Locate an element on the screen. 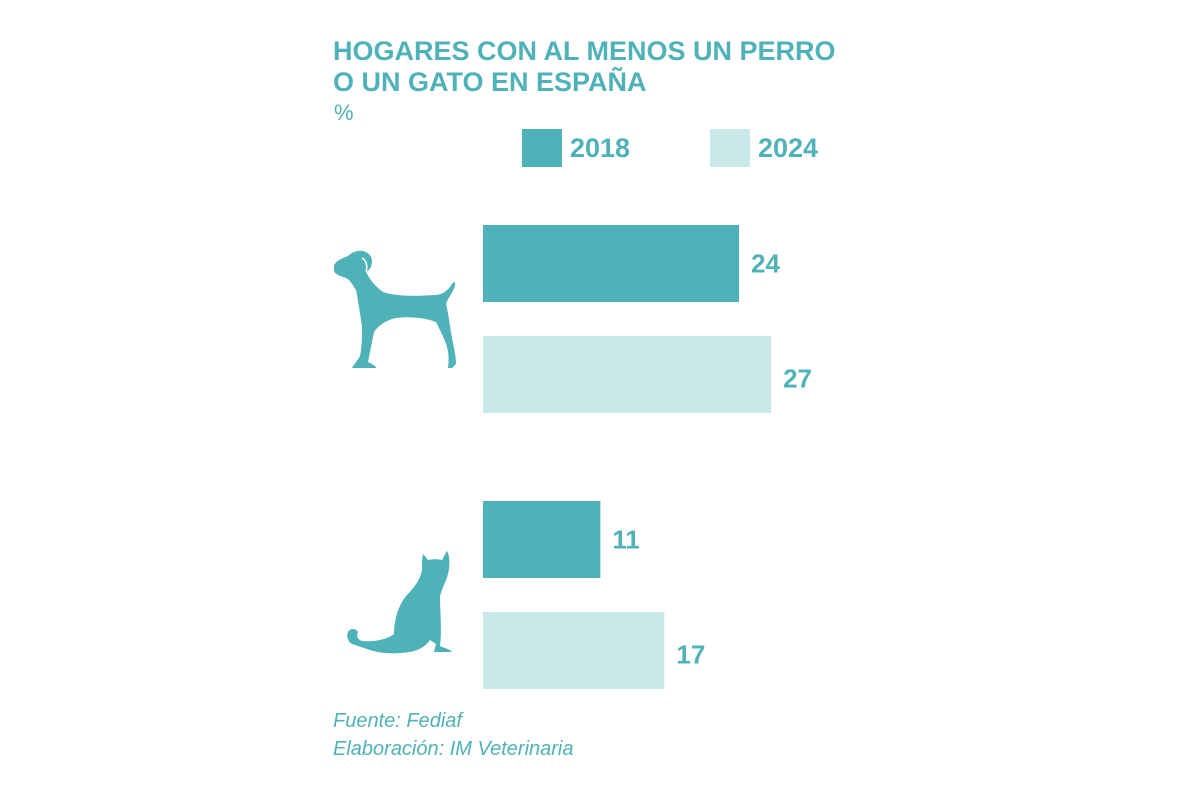 Image resolution: width=1200 pixels, height=800 pixels. chart-title-line-2: O UN GATO EN ESPAÑA is located at coordinates (490, 82).